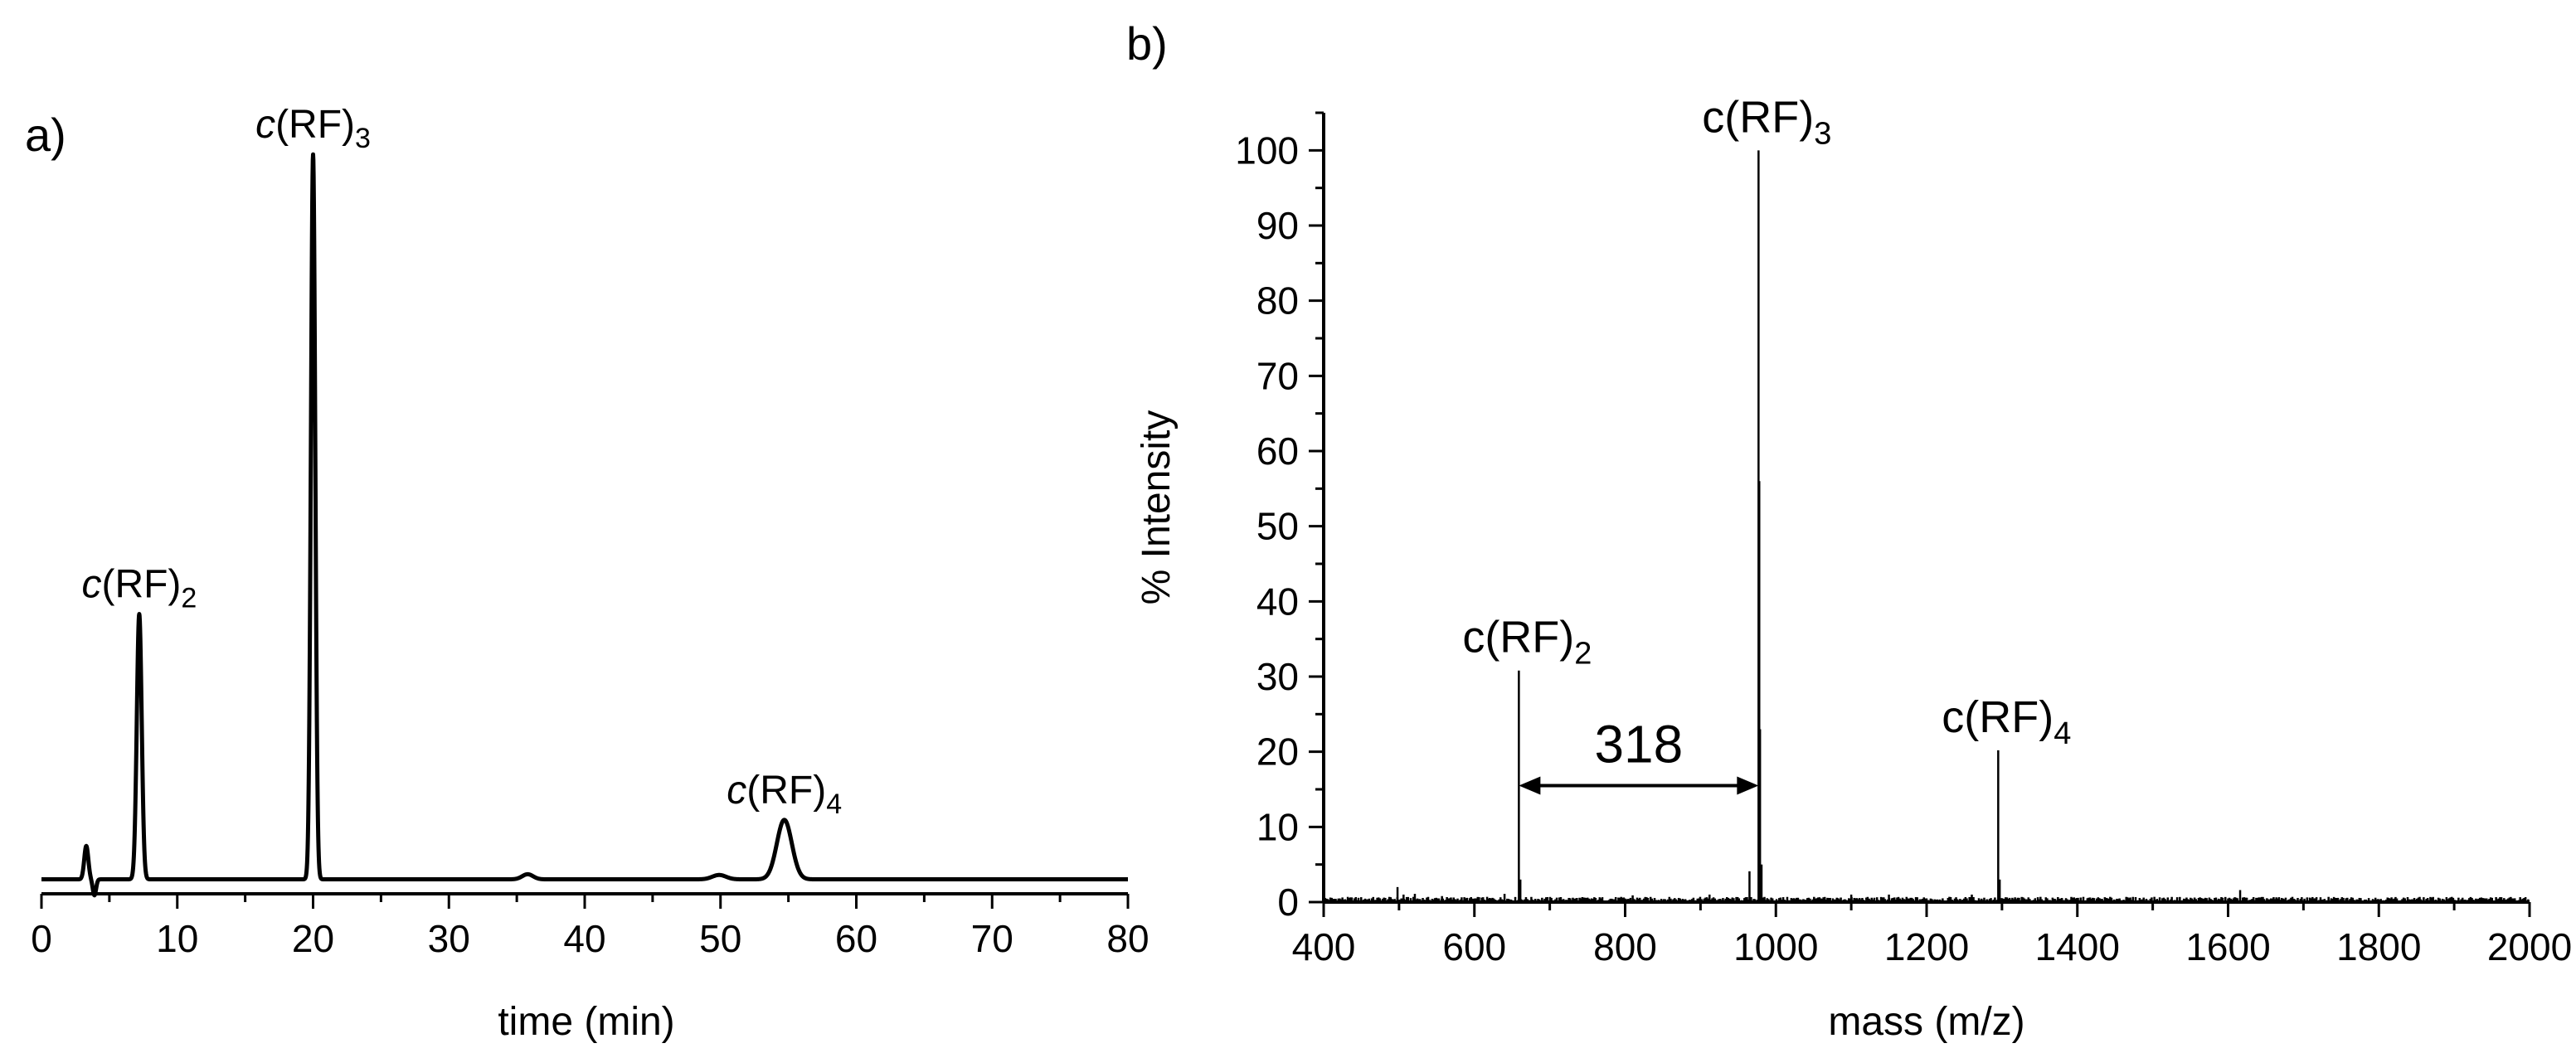 The height and width of the screenshot is (1053, 2576). I want to click on b-y-tick-label: 100, so click(1267, 150).